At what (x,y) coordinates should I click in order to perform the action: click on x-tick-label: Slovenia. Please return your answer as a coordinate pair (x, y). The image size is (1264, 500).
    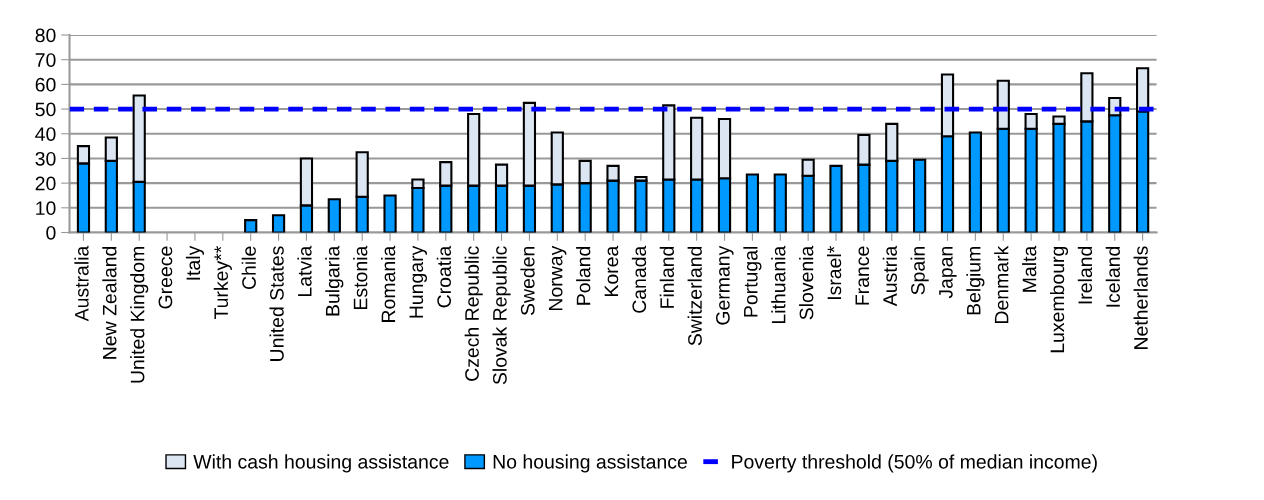
    Looking at the image, I should click on (806, 282).